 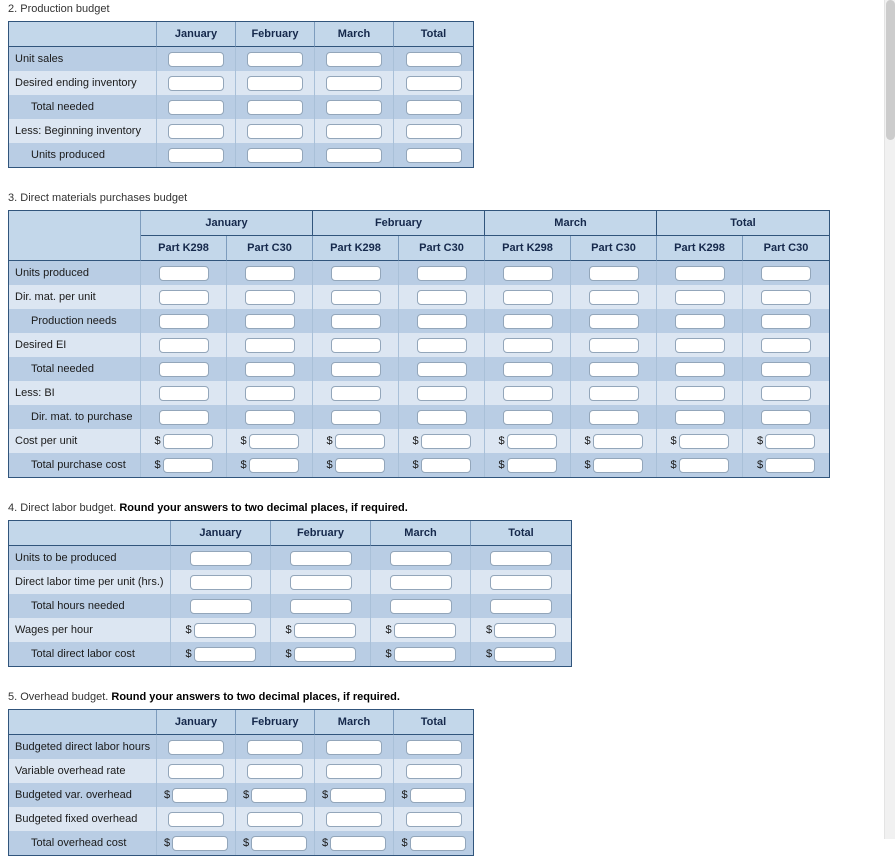 I want to click on scrollbar-thumb, so click(x=890, y=70).